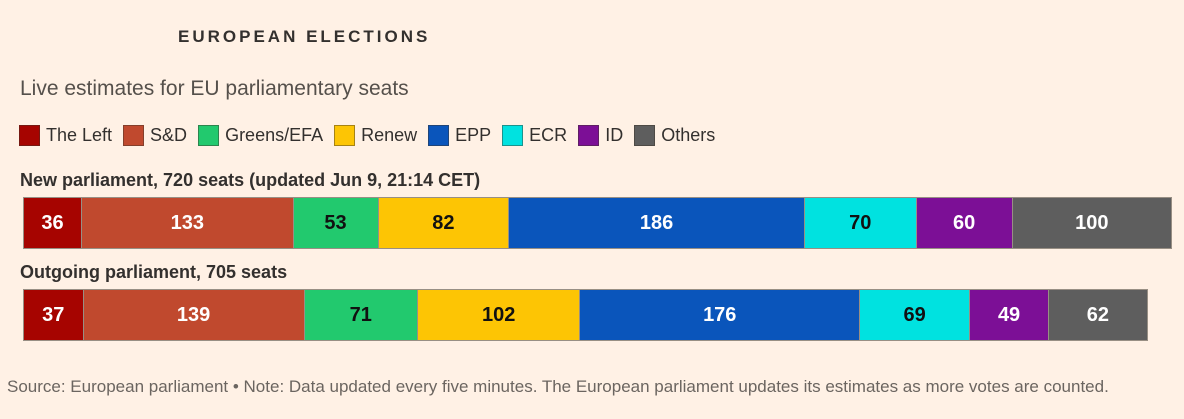 This screenshot has height=419, width=1184. I want to click on legend-item-s-d: S&D, so click(155, 135).